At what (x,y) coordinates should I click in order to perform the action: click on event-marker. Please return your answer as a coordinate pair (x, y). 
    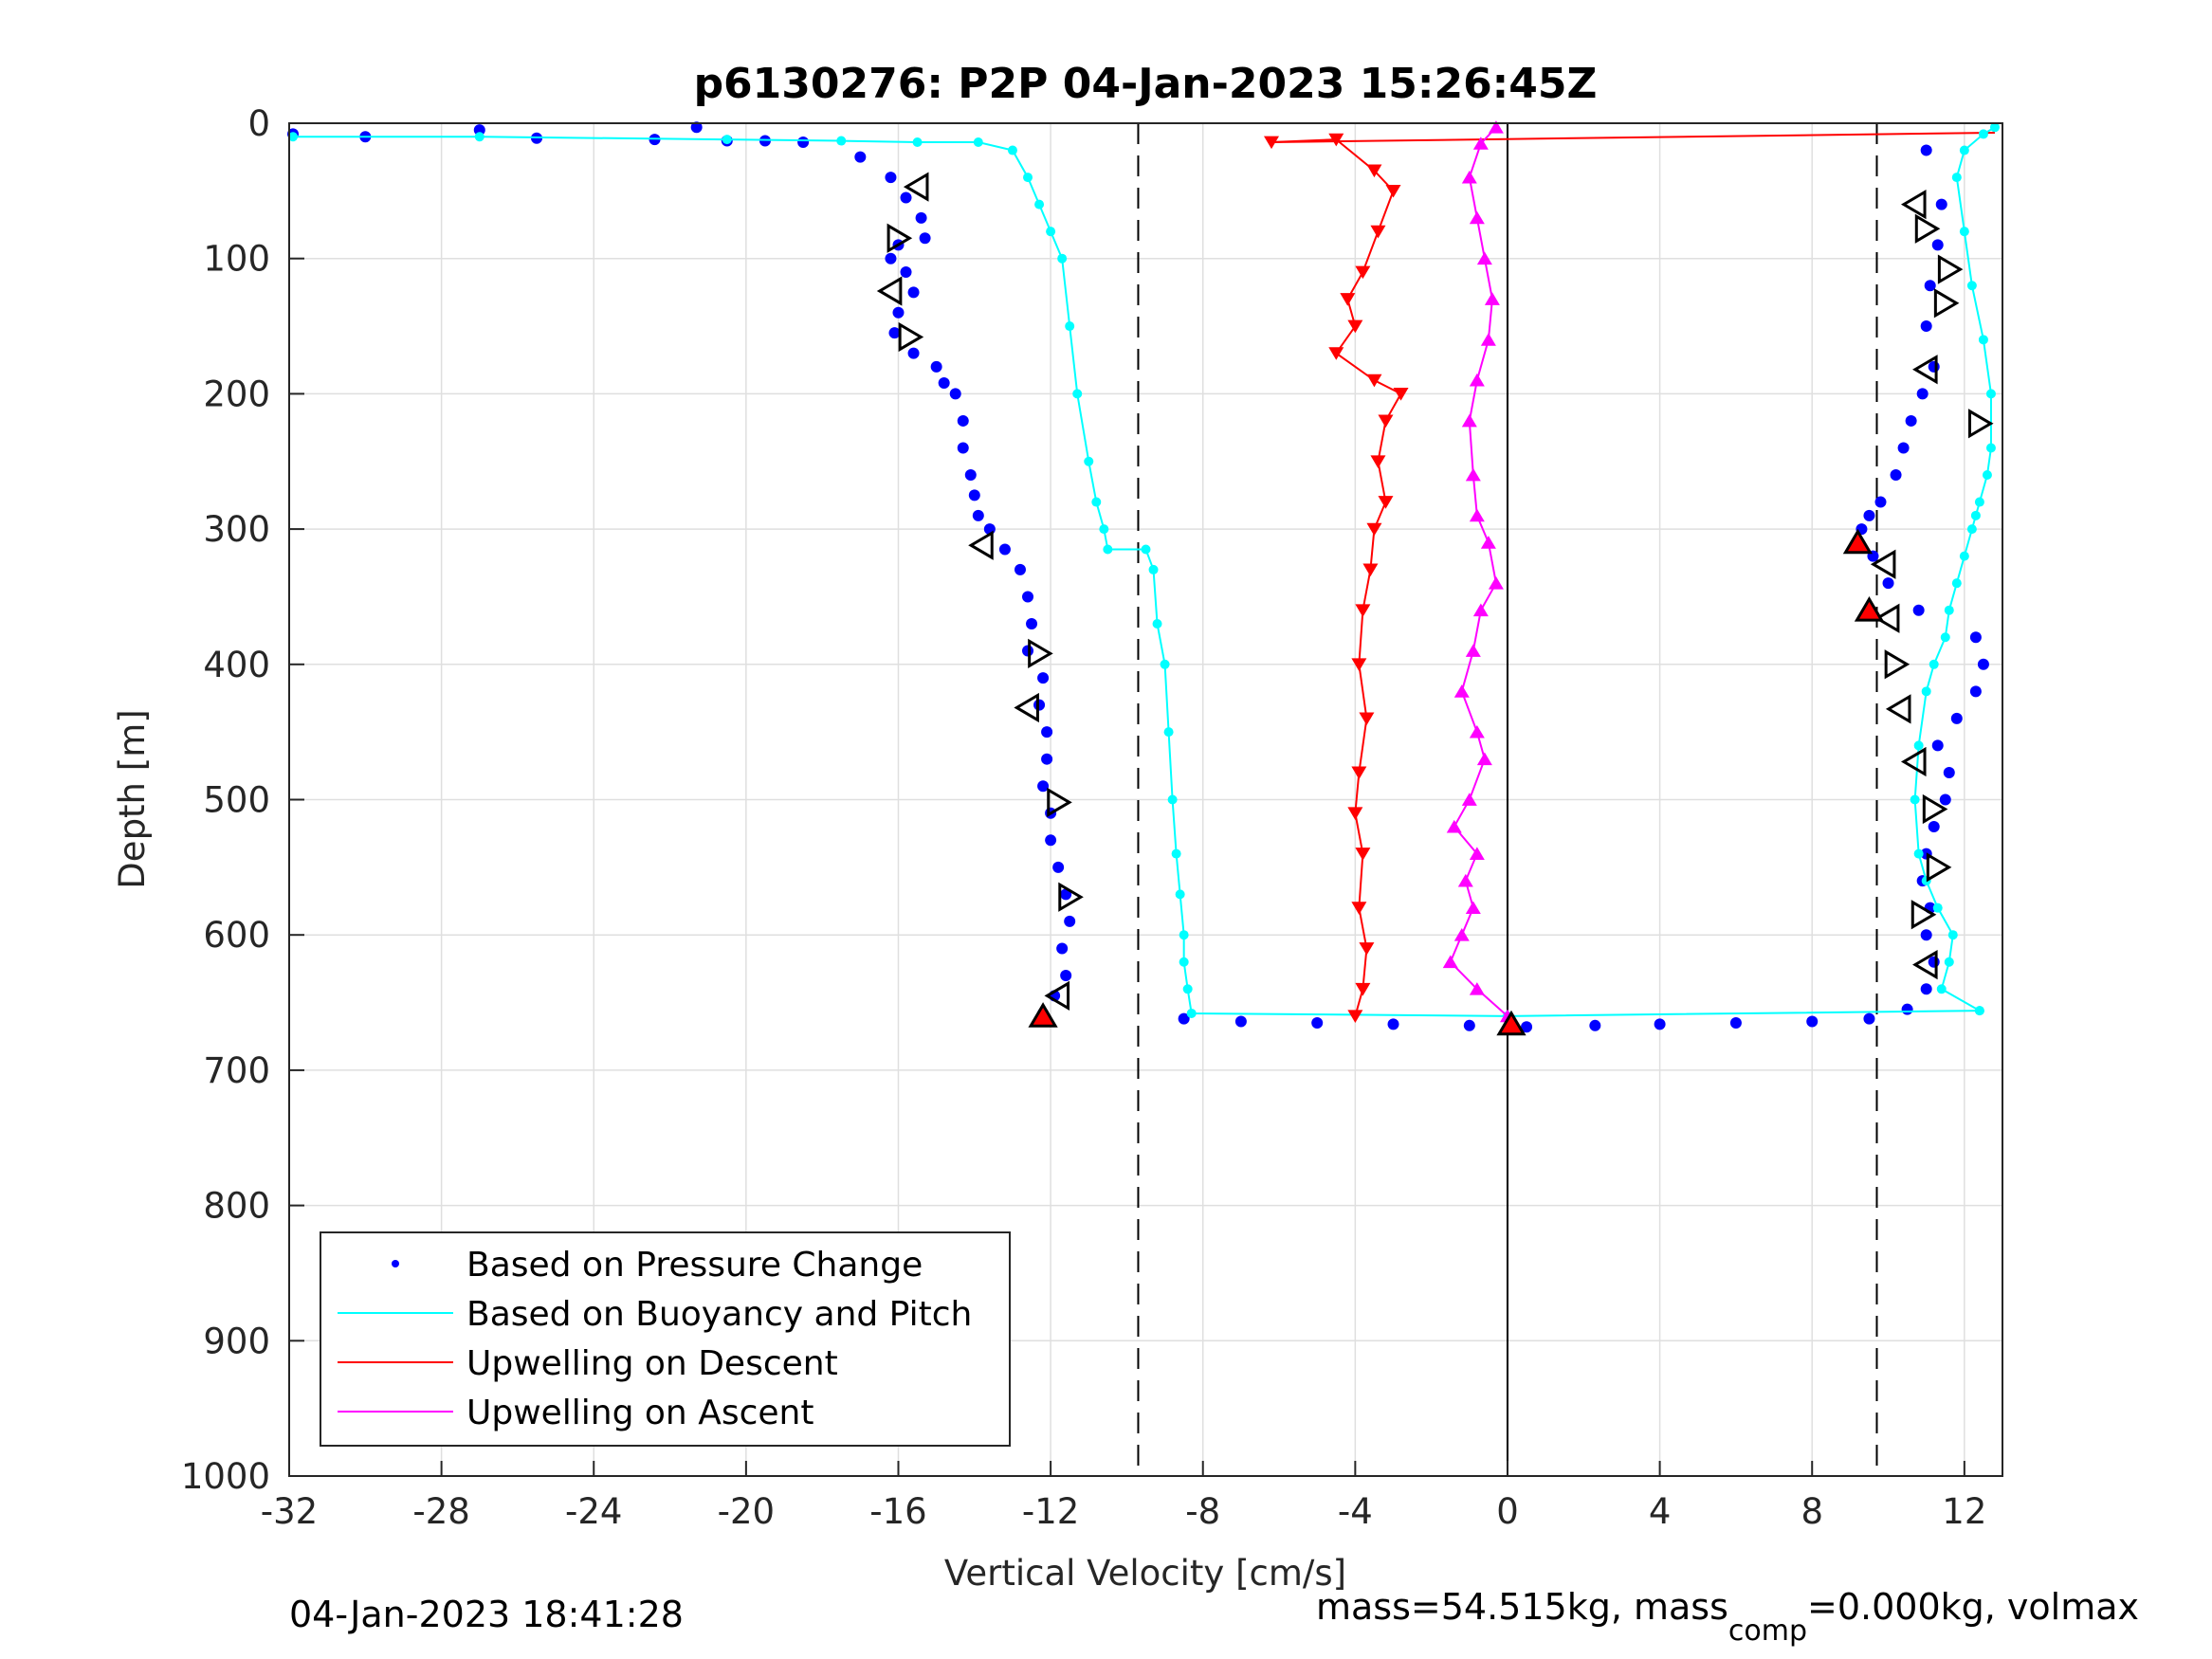
    Looking at the image, I should click on (1869, 609).